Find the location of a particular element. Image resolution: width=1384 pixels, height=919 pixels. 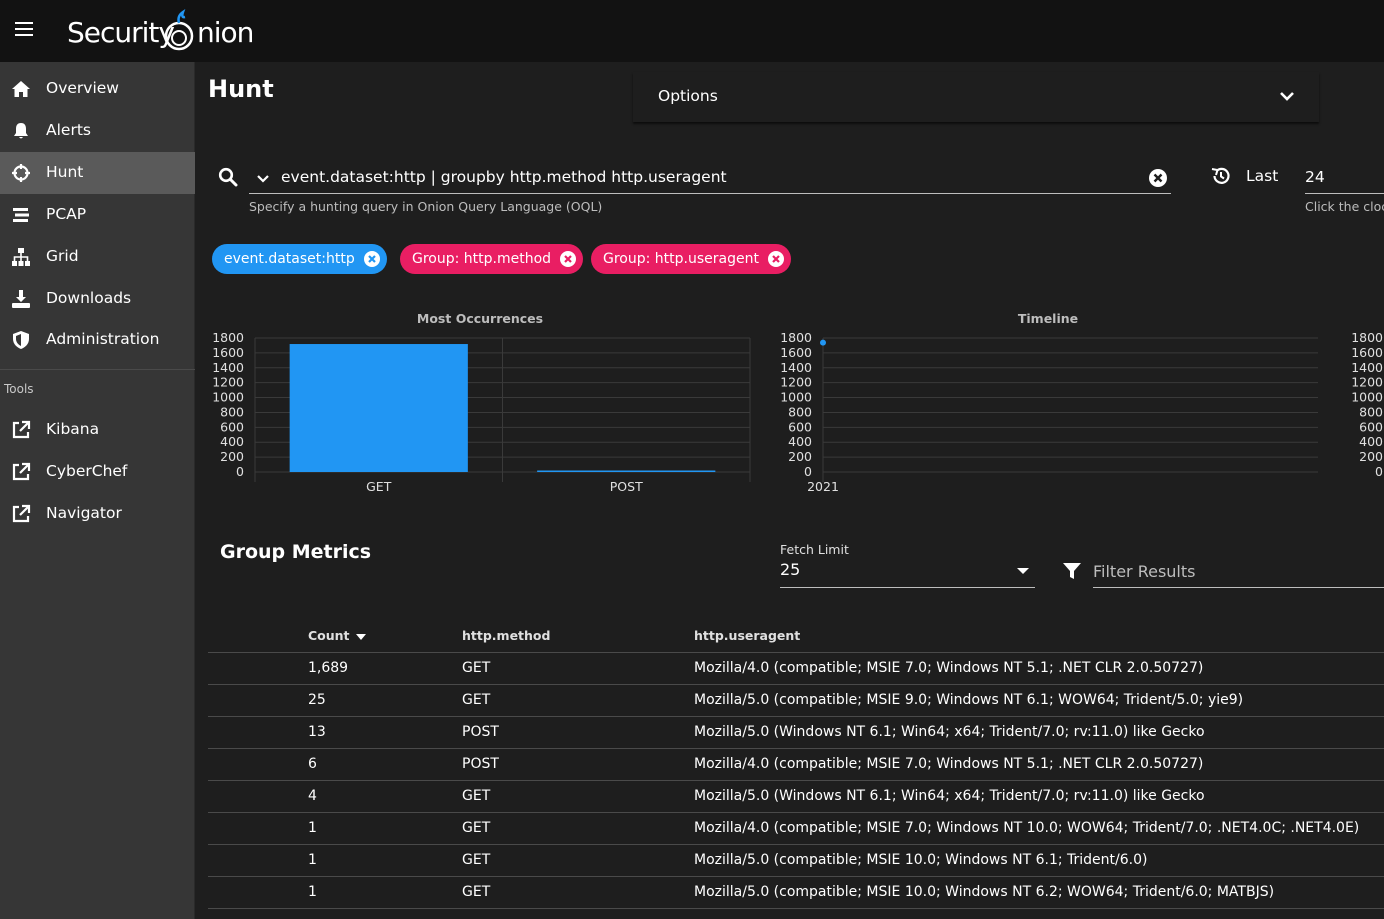

sidebar-item-navigator: Navigator is located at coordinates (97, 514).